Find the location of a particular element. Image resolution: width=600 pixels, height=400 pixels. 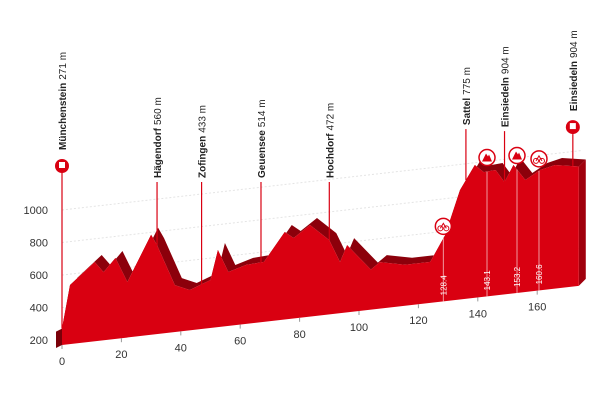

x-tick-label: 20 is located at coordinates (121, 355).